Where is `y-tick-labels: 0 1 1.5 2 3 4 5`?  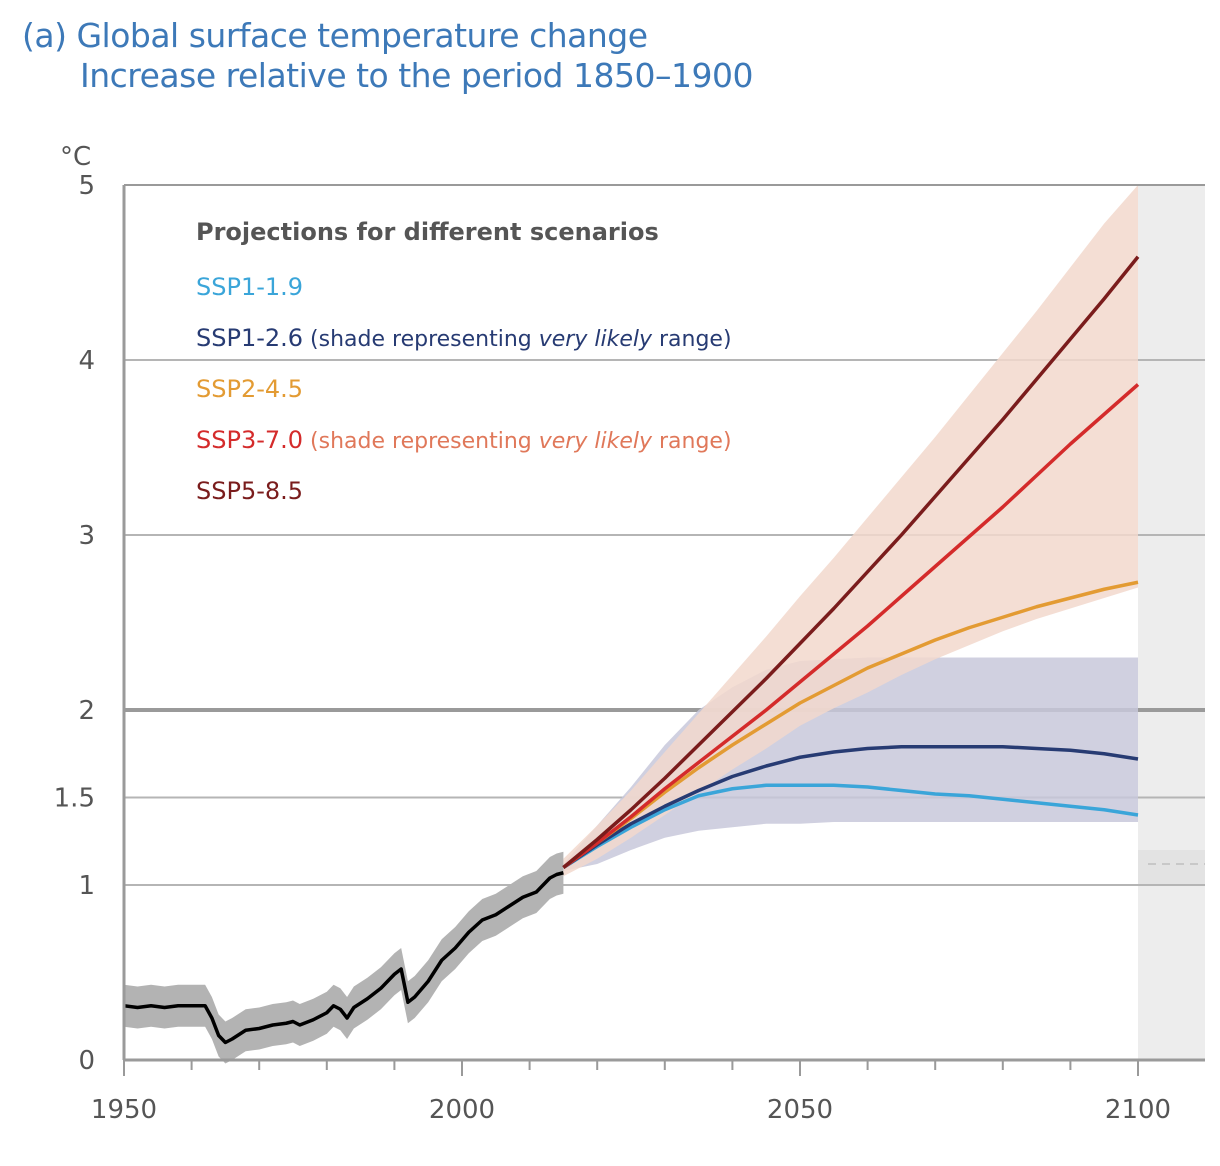 y-tick-labels: 0 1 1.5 2 3 4 5 is located at coordinates (74, 623).